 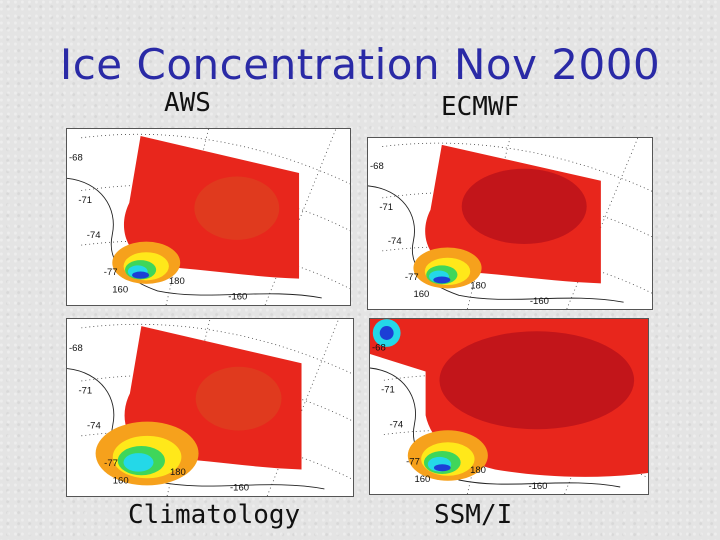 I want to click on panel-label-climatology: Climatology, so click(x=214, y=515).